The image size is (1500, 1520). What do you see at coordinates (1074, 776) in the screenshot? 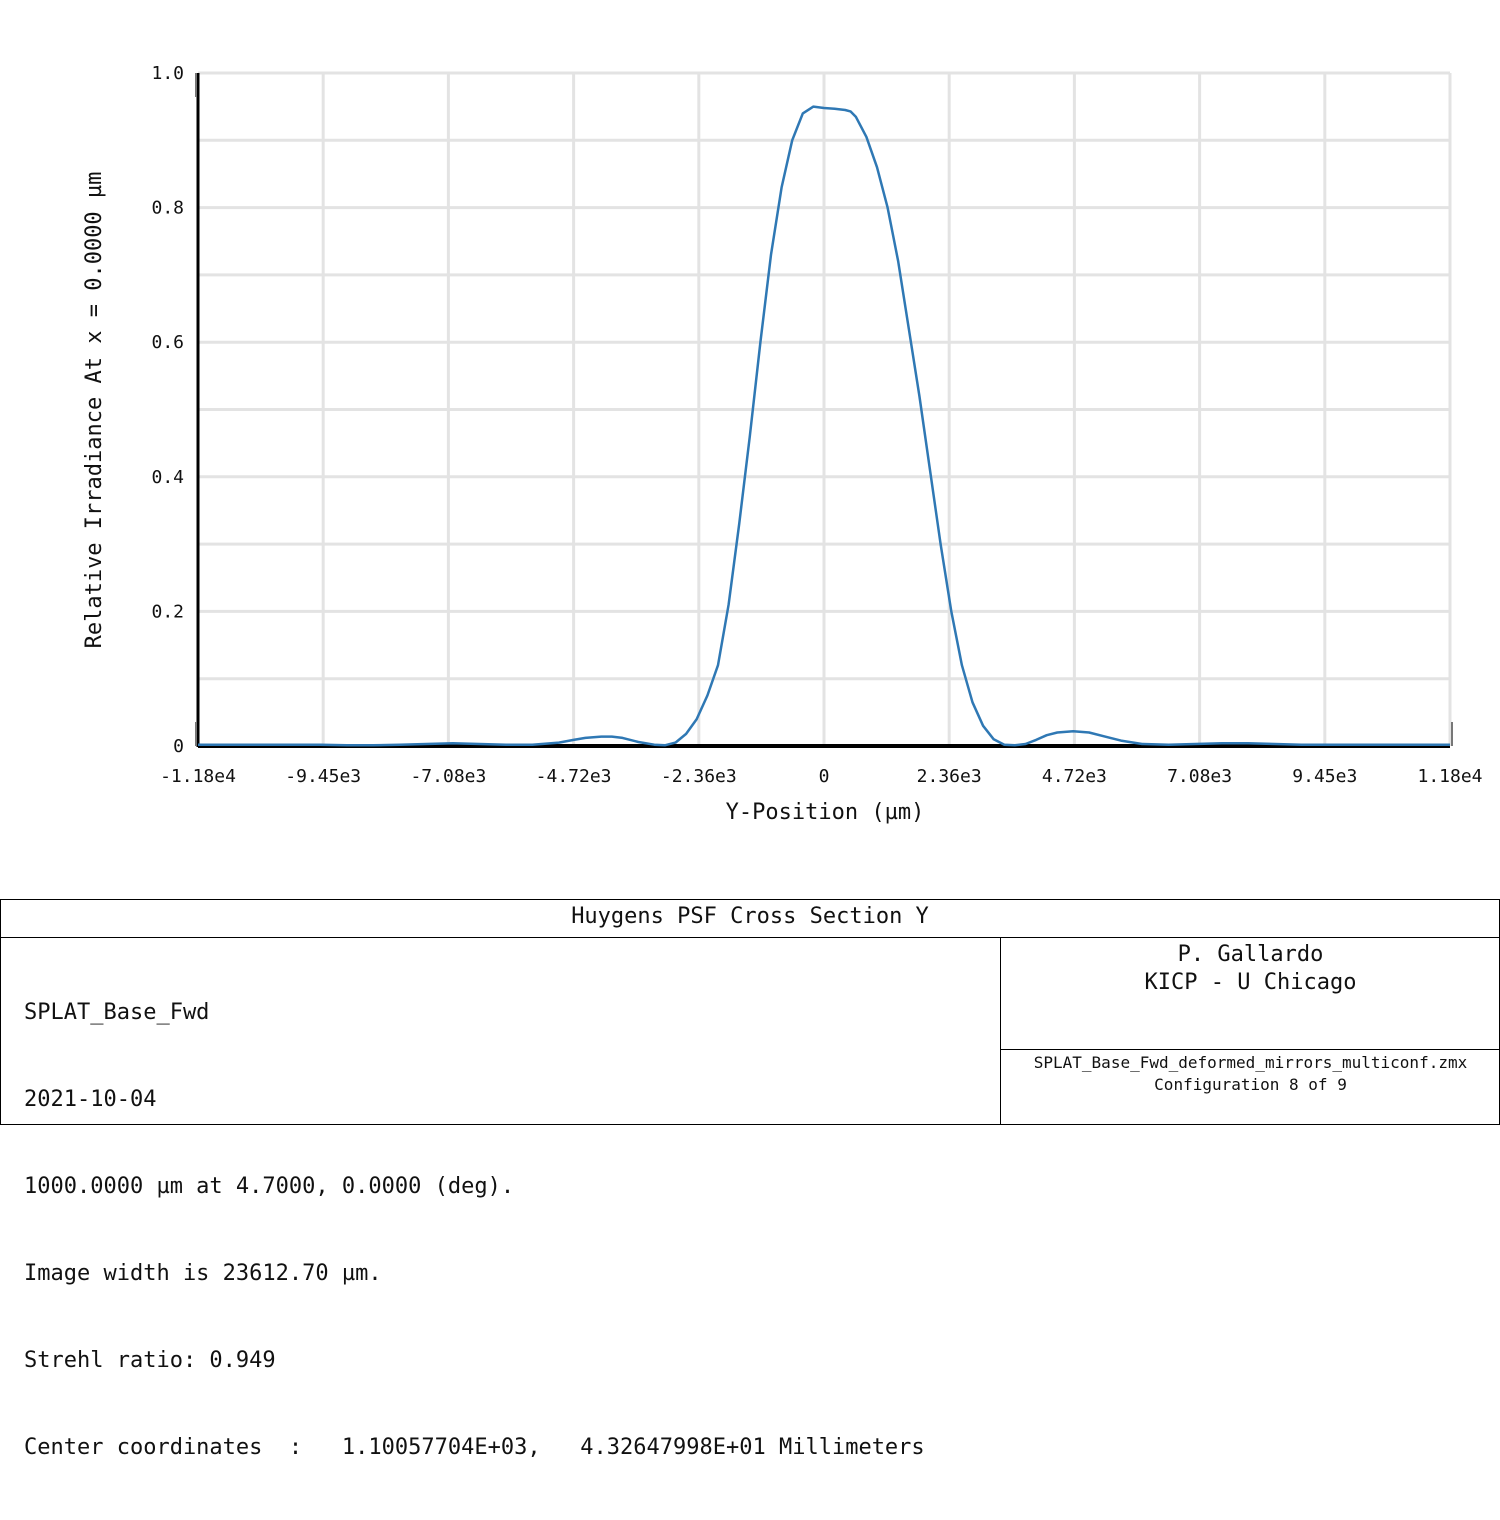
I see `x-tick-label: 4.72e3` at bounding box center [1074, 776].